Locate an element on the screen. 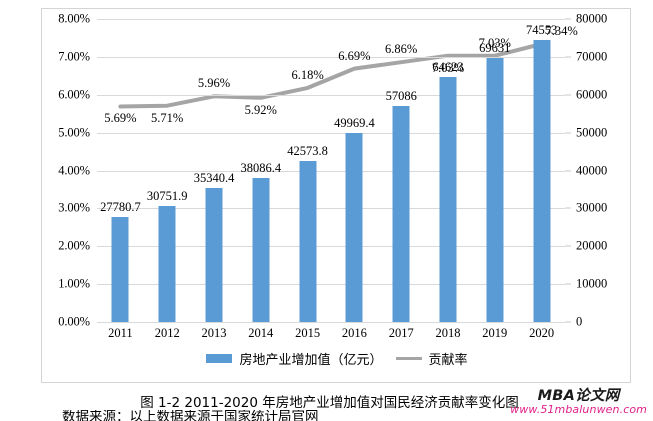 The height and width of the screenshot is (421, 653). line-data-label: 6.86% is located at coordinates (401, 49).